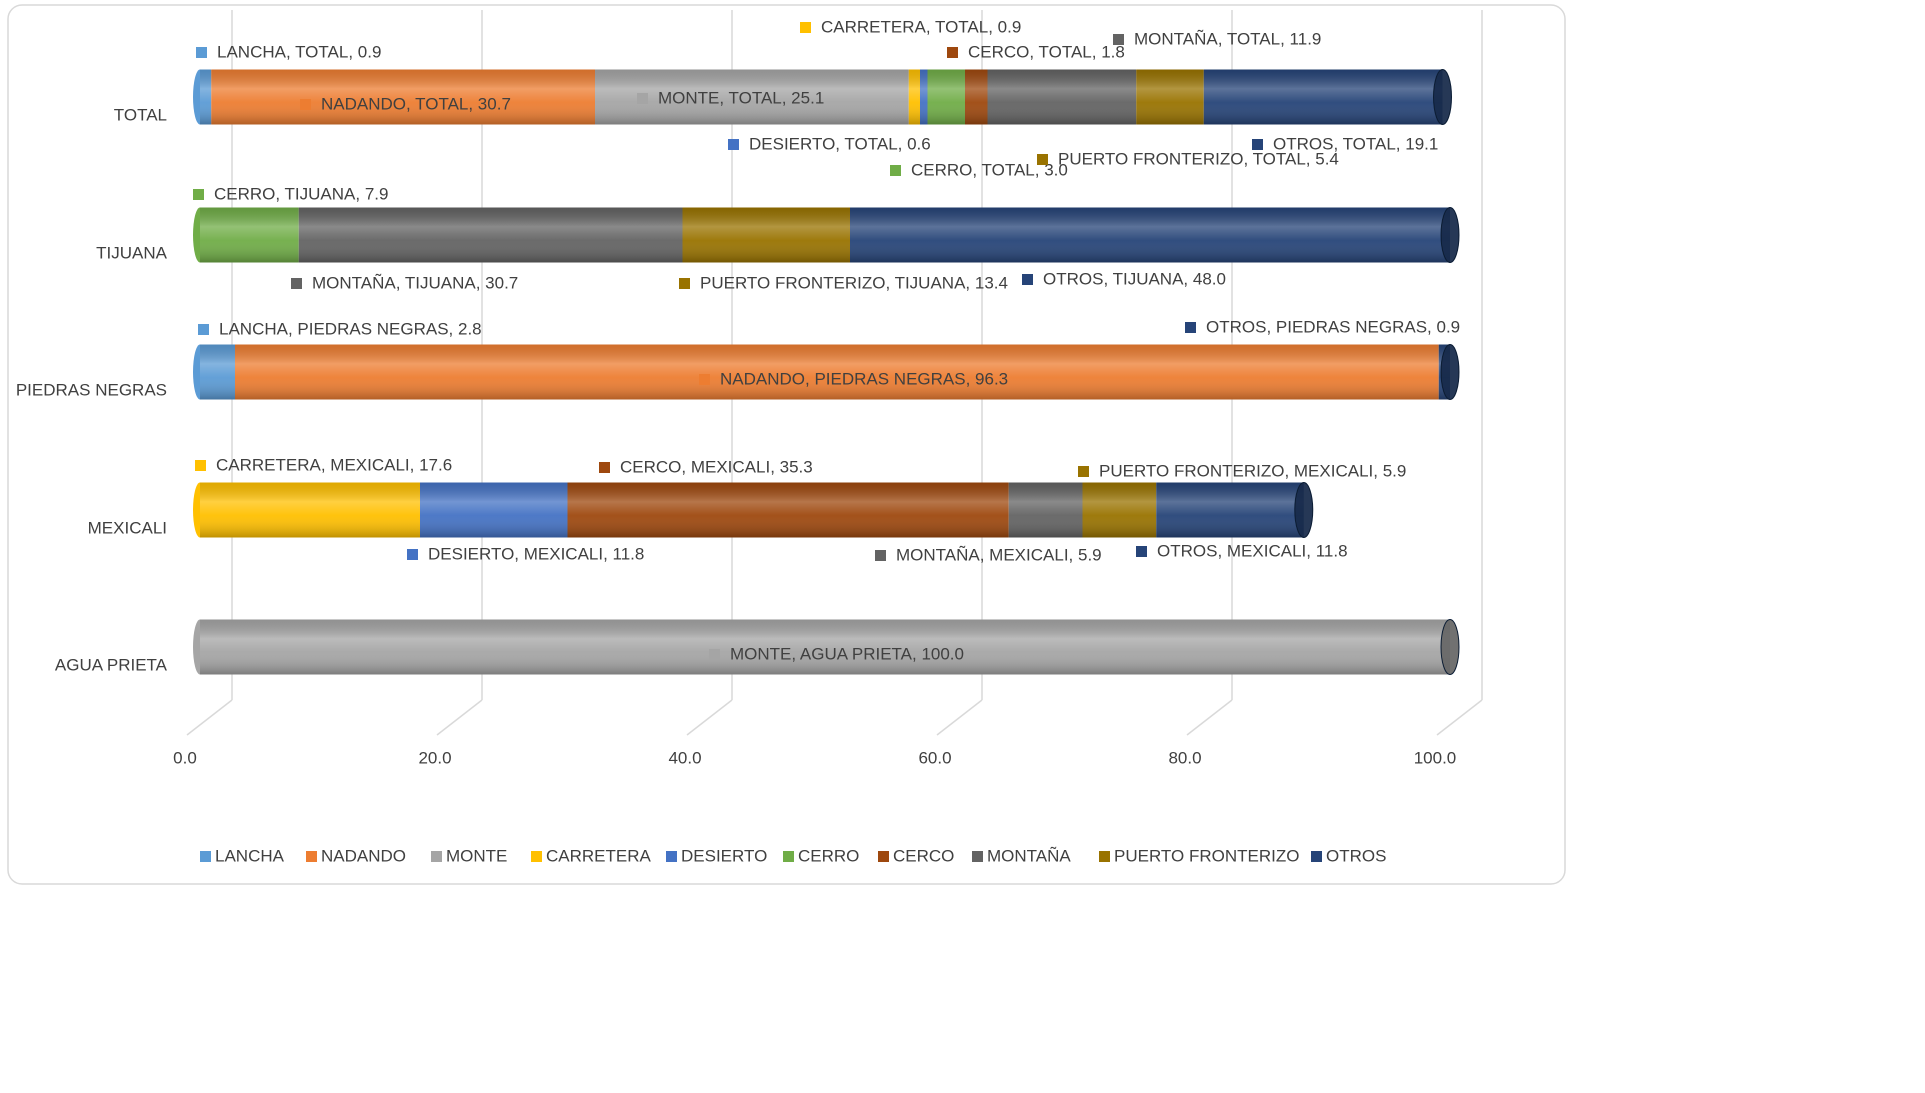 This screenshot has width=1925, height=1093. Describe the element at coordinates (415, 282) in the screenshot. I see `data-label: MONTAÑA, TIJUANA, 30.7` at that location.